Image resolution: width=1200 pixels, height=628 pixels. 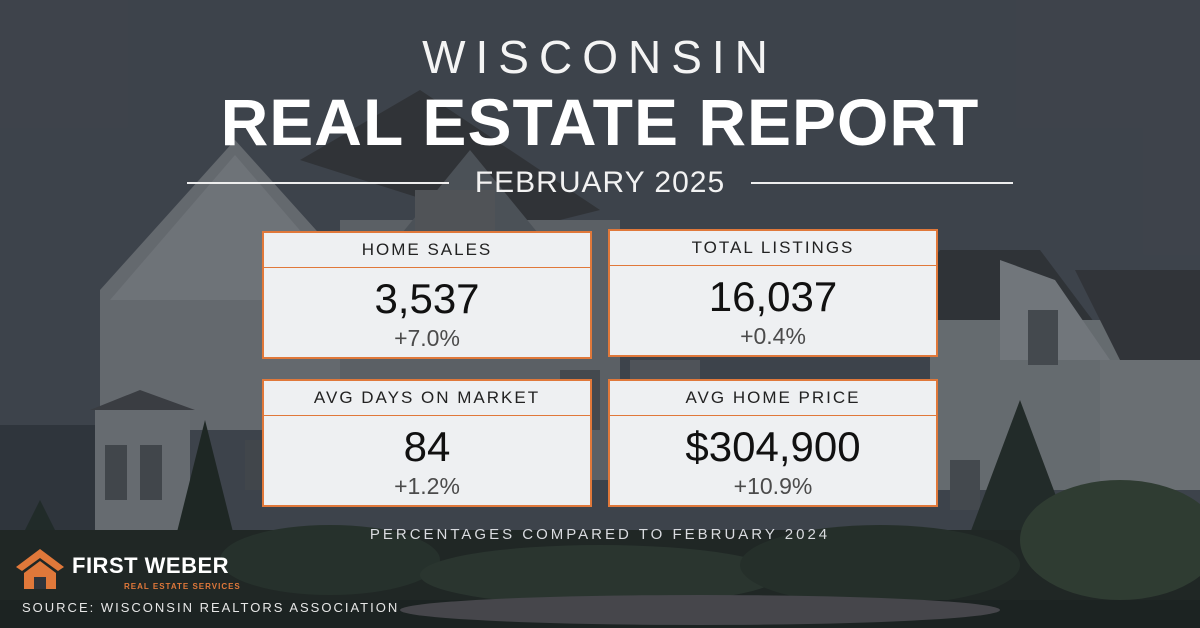 I want to click on divider-line-left, so click(x=318, y=183).